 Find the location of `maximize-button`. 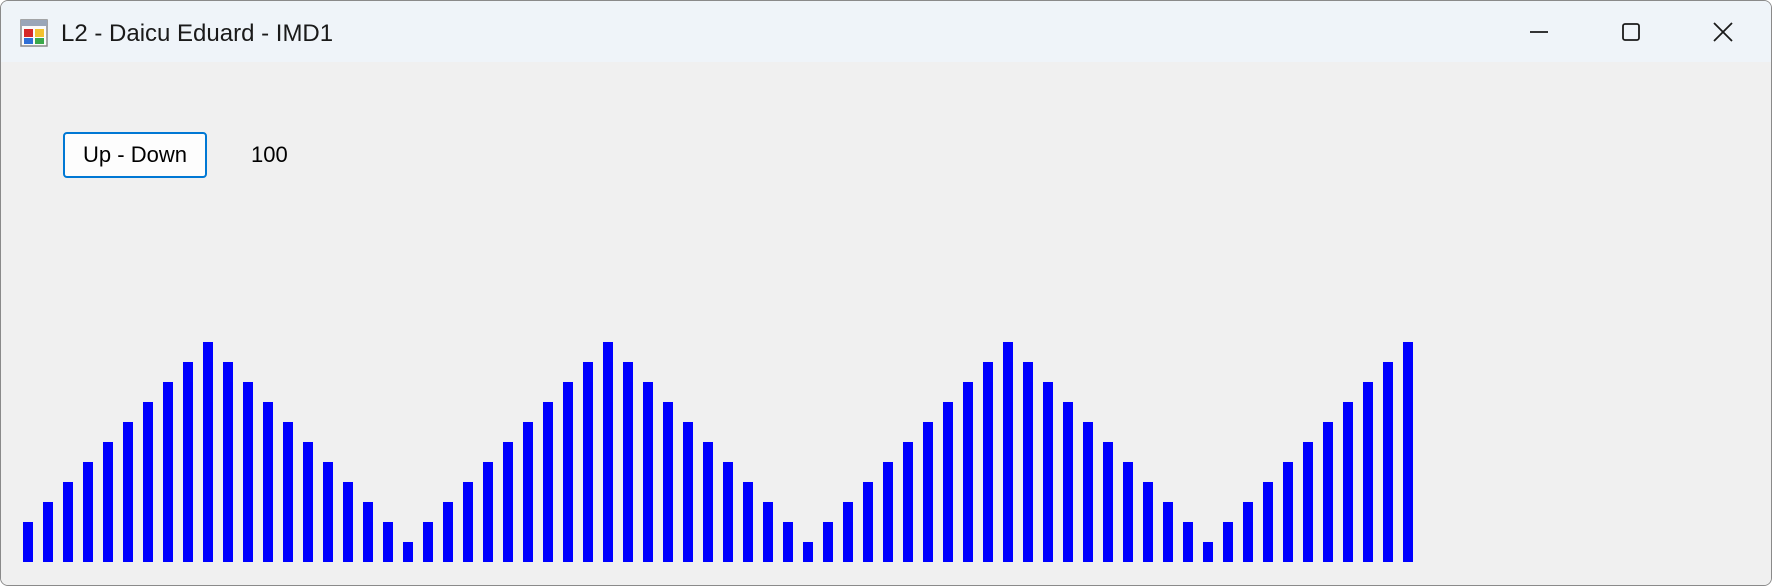

maximize-button is located at coordinates (1631, 31).